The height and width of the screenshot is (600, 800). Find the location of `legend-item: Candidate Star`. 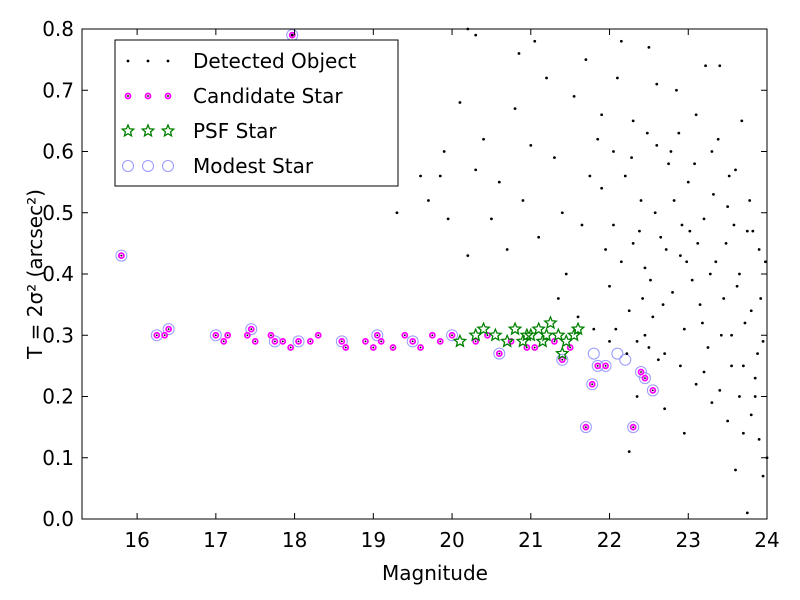

legend-item: Candidate Star is located at coordinates (233, 96).